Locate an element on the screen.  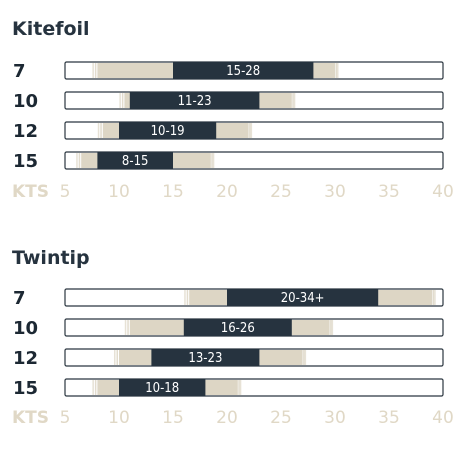
range-value-label: 20-34+ is located at coordinates (303, 298).